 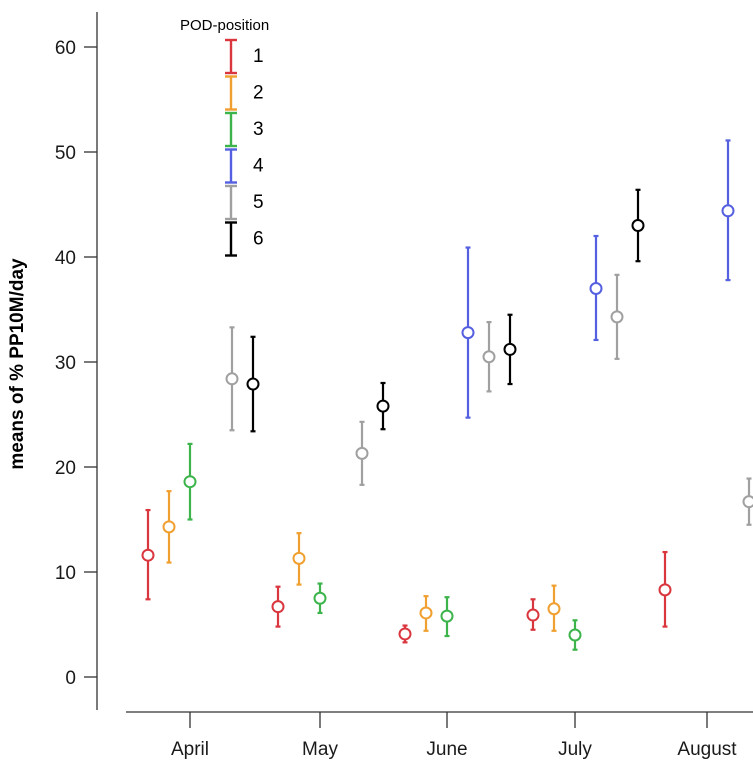 I want to click on legend-label: 5, so click(x=258, y=202).